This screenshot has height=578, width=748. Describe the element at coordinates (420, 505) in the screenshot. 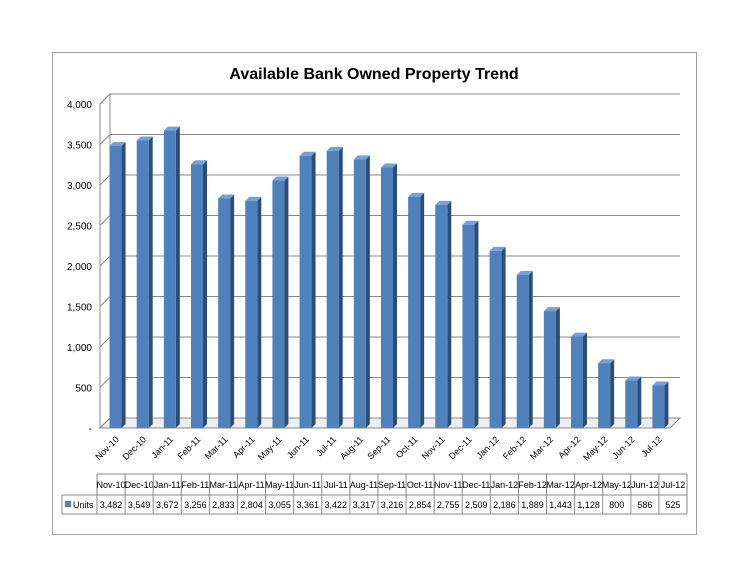

I see `table-cell: 2,854` at that location.